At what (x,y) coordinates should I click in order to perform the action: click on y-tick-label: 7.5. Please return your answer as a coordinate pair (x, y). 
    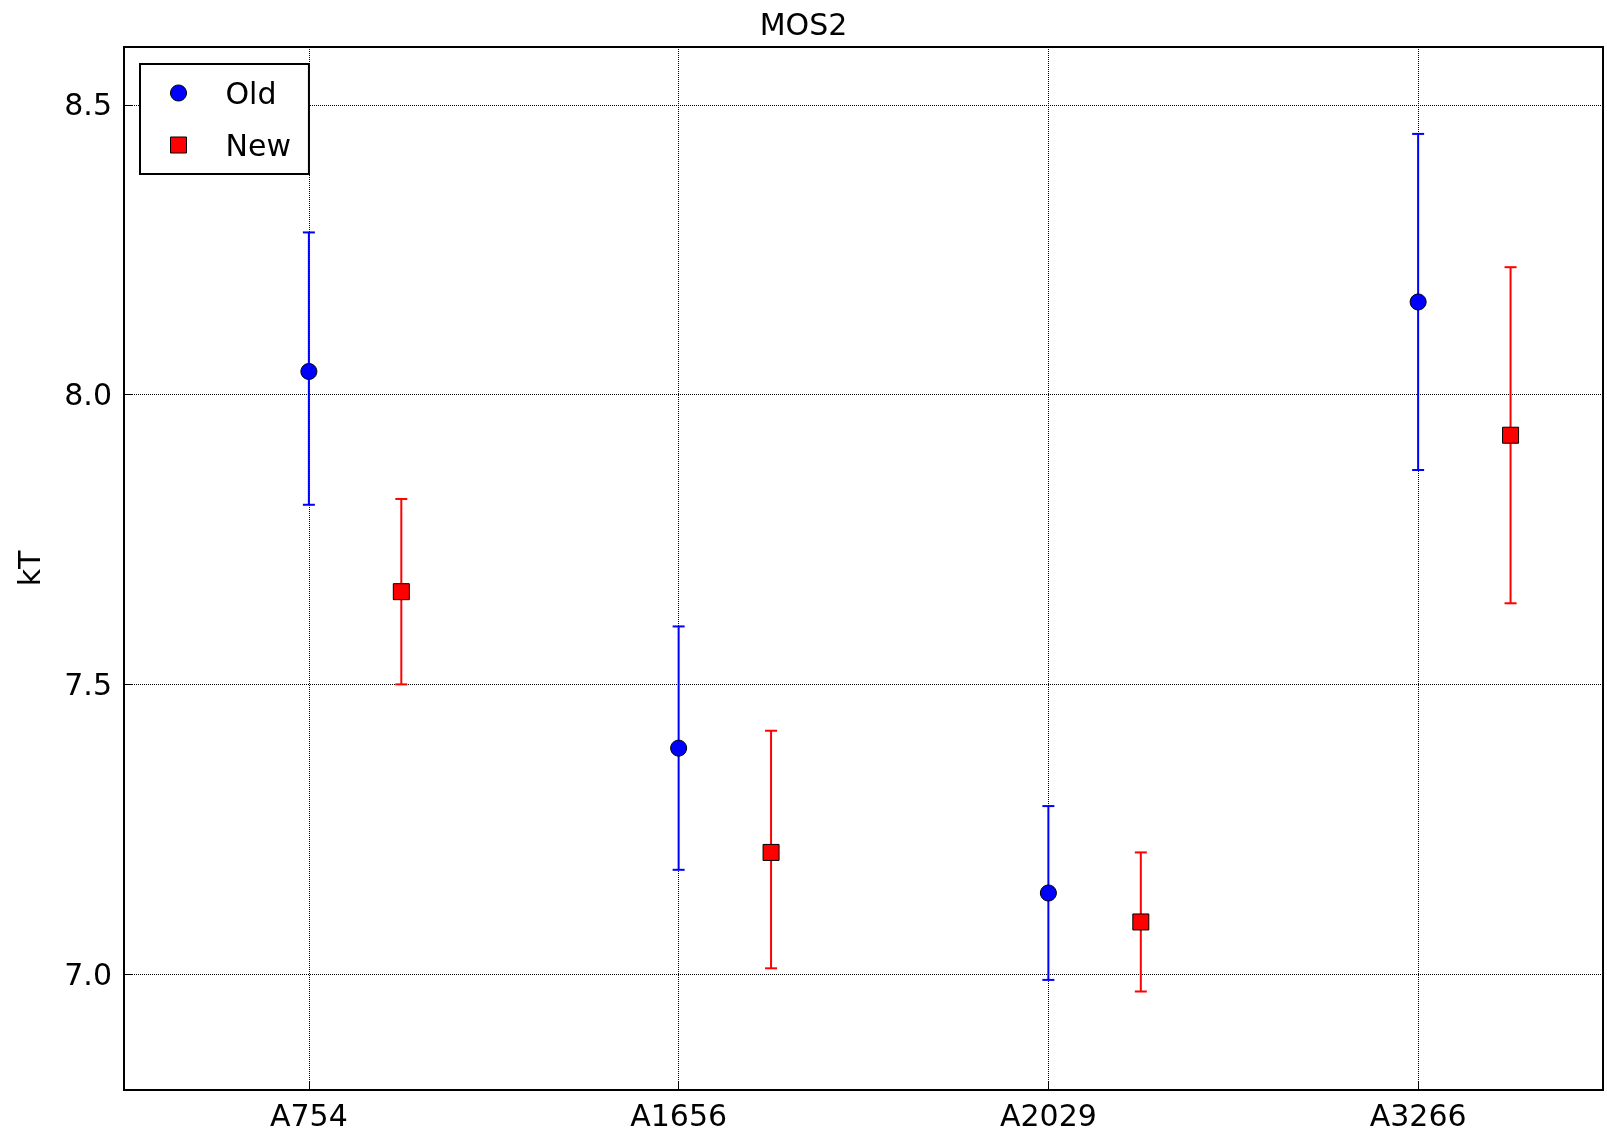
    Looking at the image, I should click on (88, 684).